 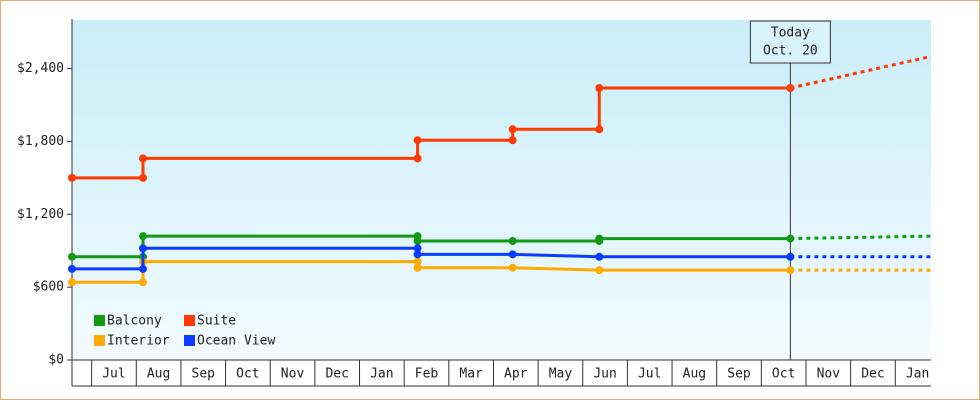 I want to click on legend-label: Interior, so click(x=138, y=341).